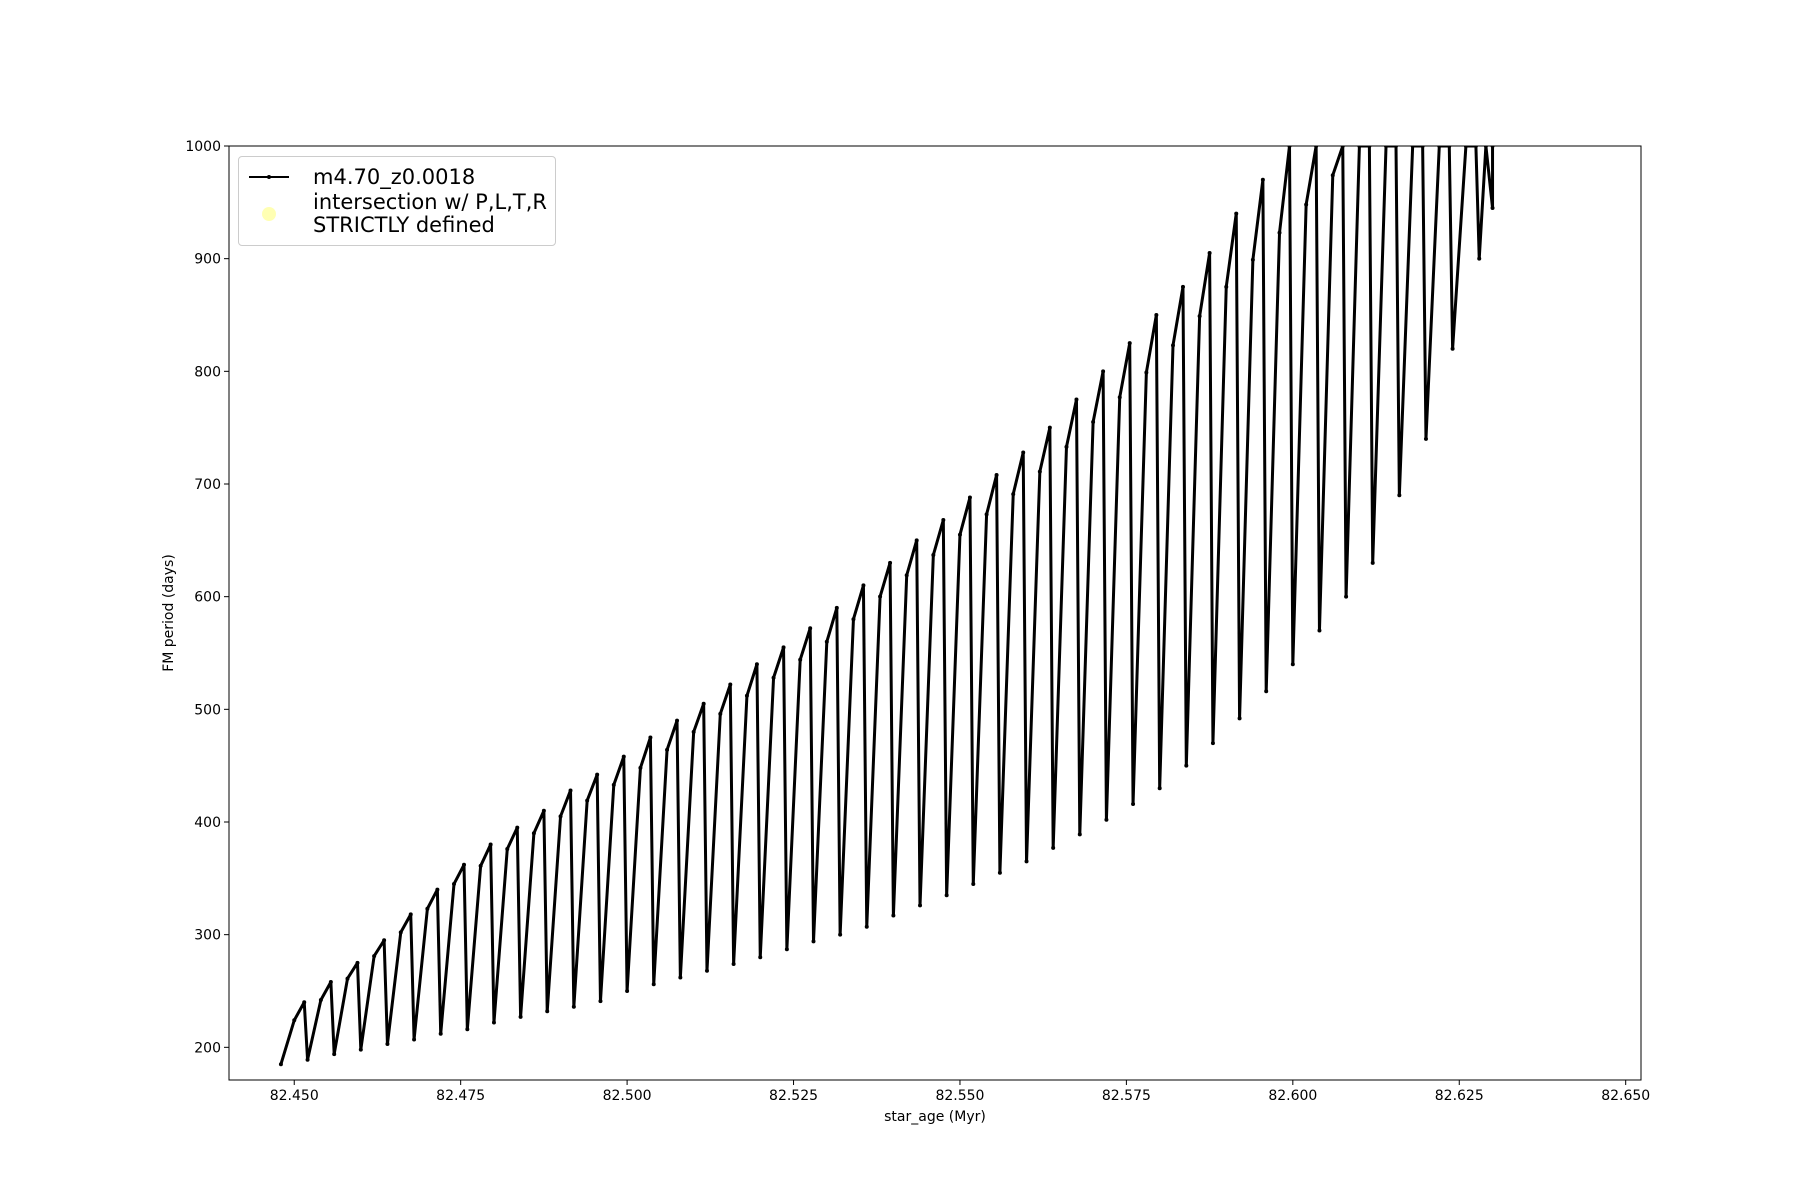  I want to click on x-tick-label: 82.475, so click(460, 1096).